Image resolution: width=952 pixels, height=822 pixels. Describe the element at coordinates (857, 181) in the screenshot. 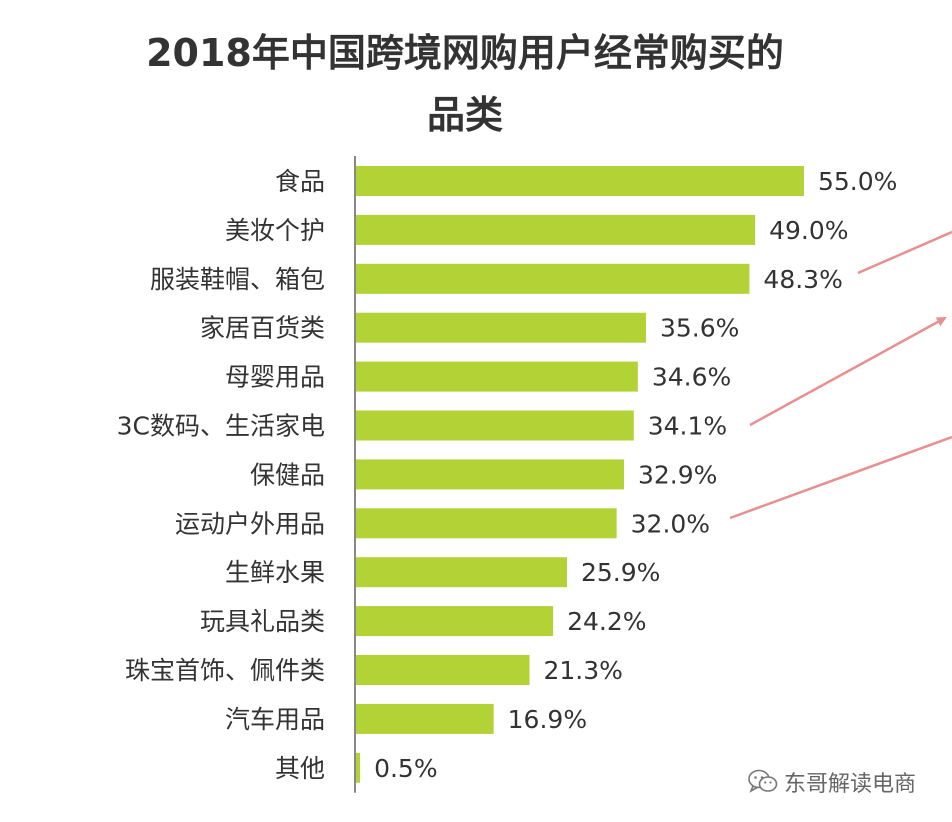

I see `value-label-0: 55.0%` at that location.